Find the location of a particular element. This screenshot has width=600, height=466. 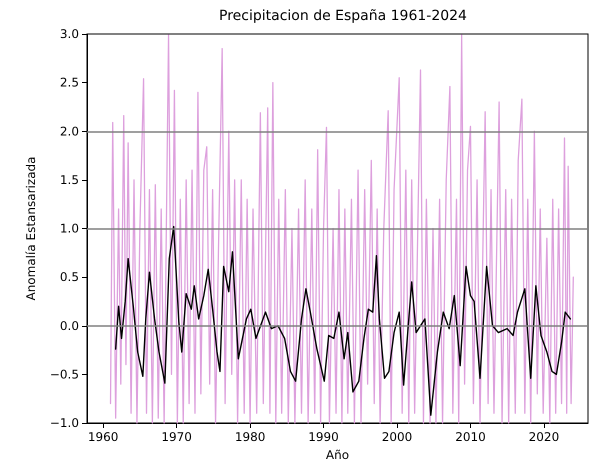

x-tick-label: 1980 is located at coordinates (250, 437).